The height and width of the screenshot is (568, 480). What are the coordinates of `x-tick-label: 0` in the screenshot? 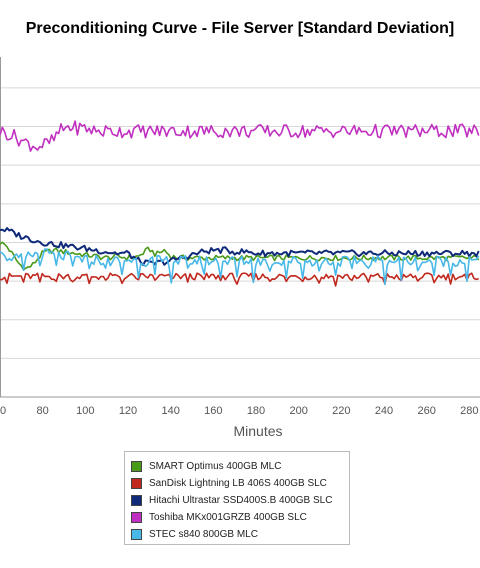 It's located at (3, 411).